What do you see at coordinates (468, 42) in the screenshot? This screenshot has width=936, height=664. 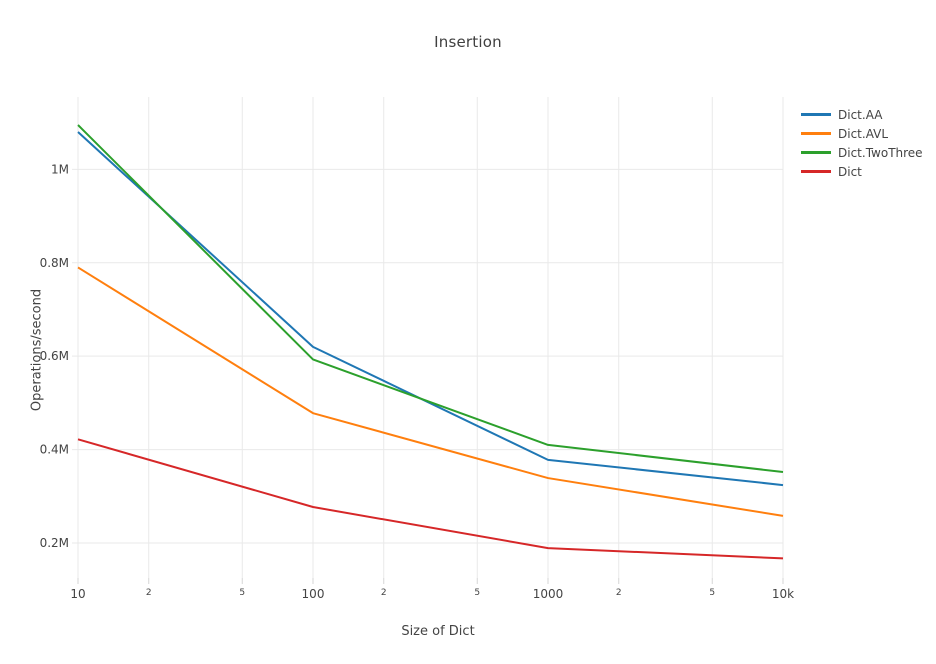 I see `chart-title: Insertion` at bounding box center [468, 42].